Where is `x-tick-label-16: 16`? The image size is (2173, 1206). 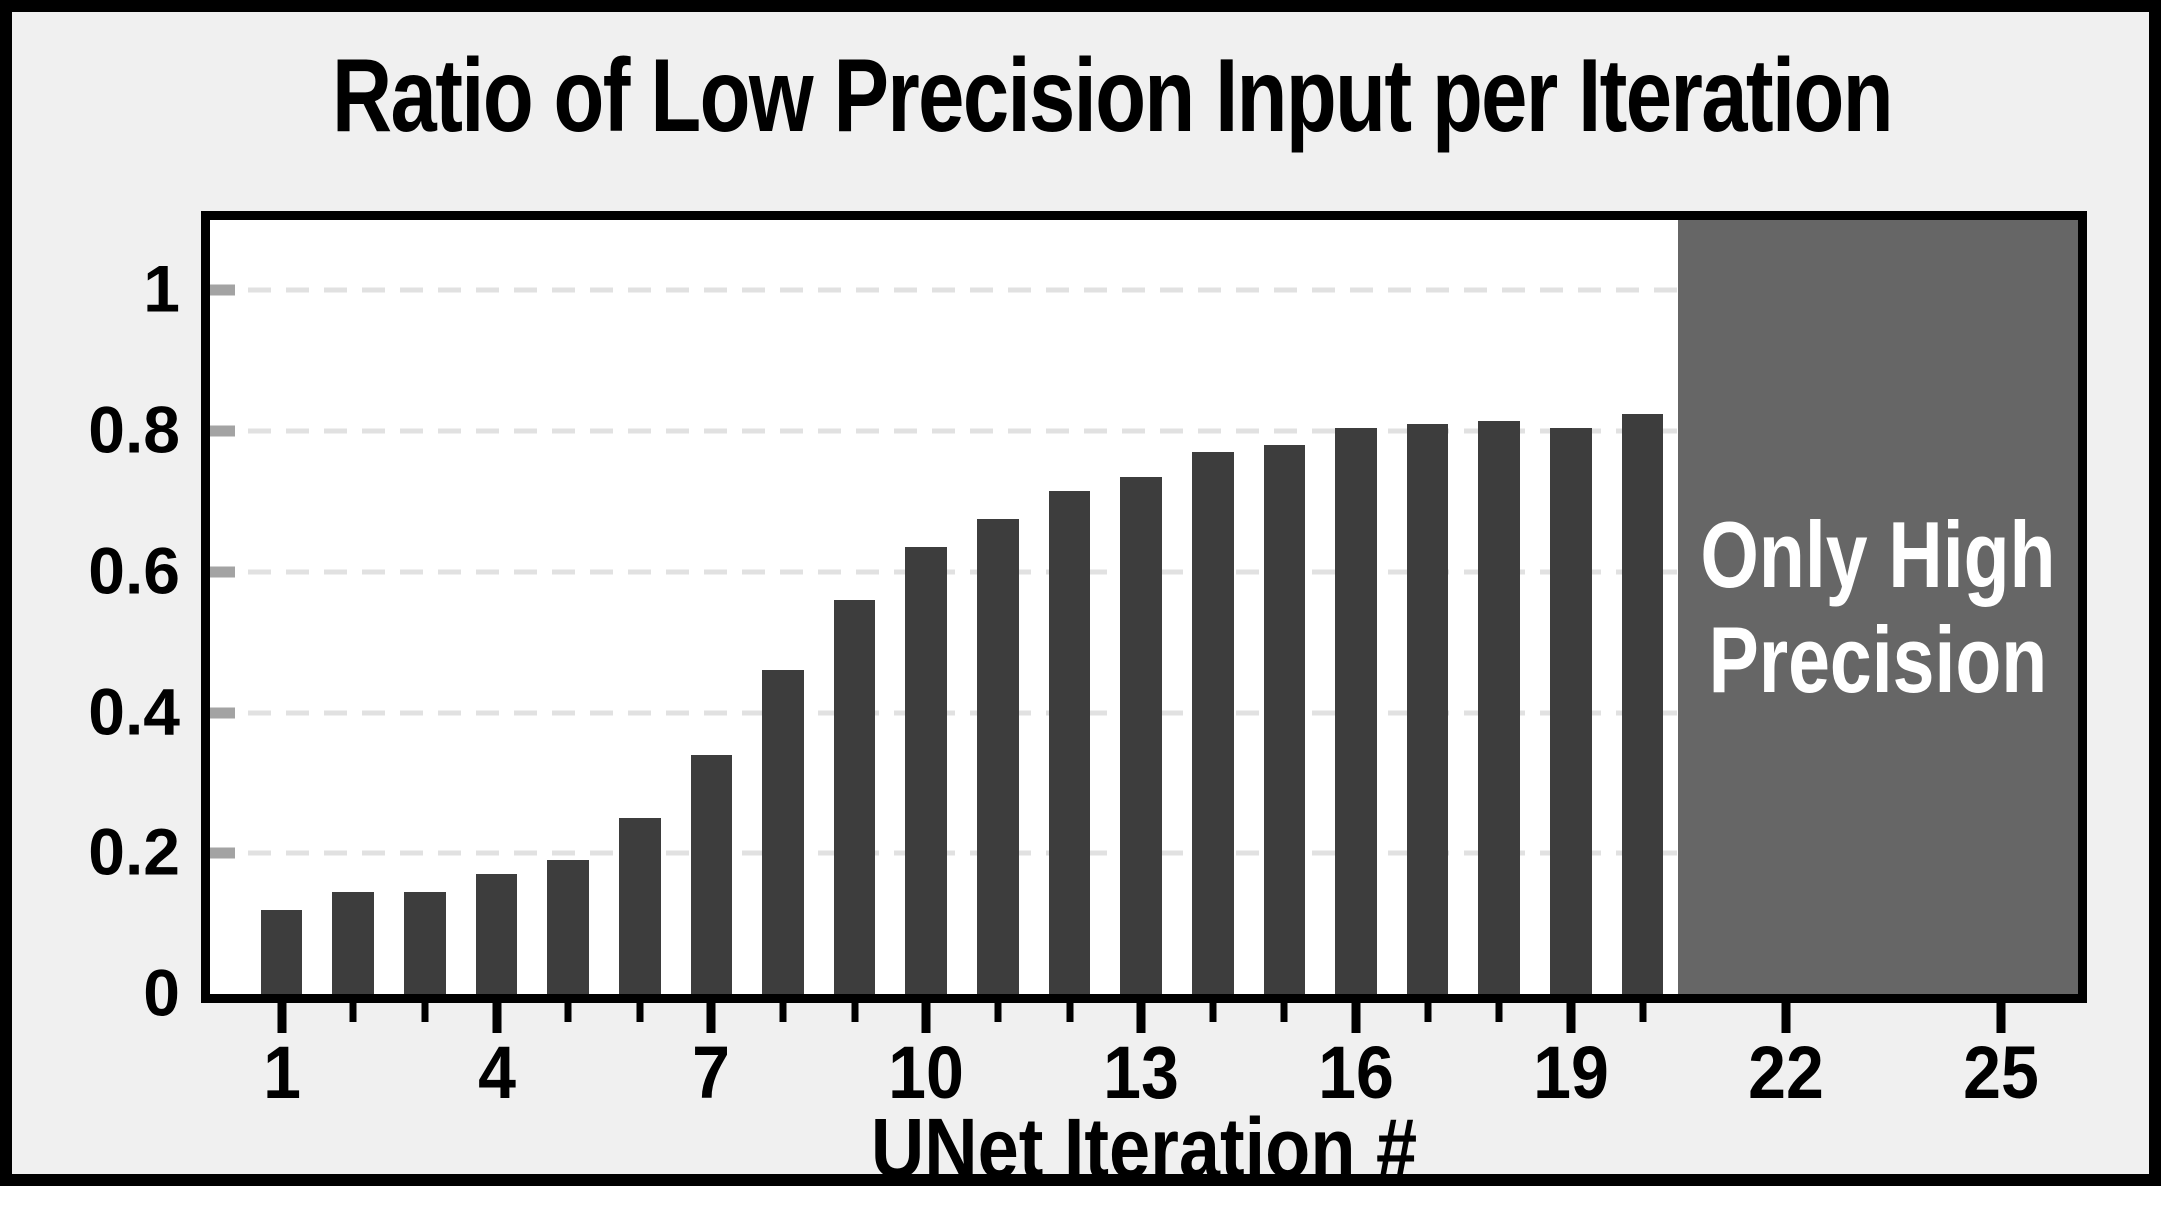 x-tick-label-16: 16 is located at coordinates (1356, 1072).